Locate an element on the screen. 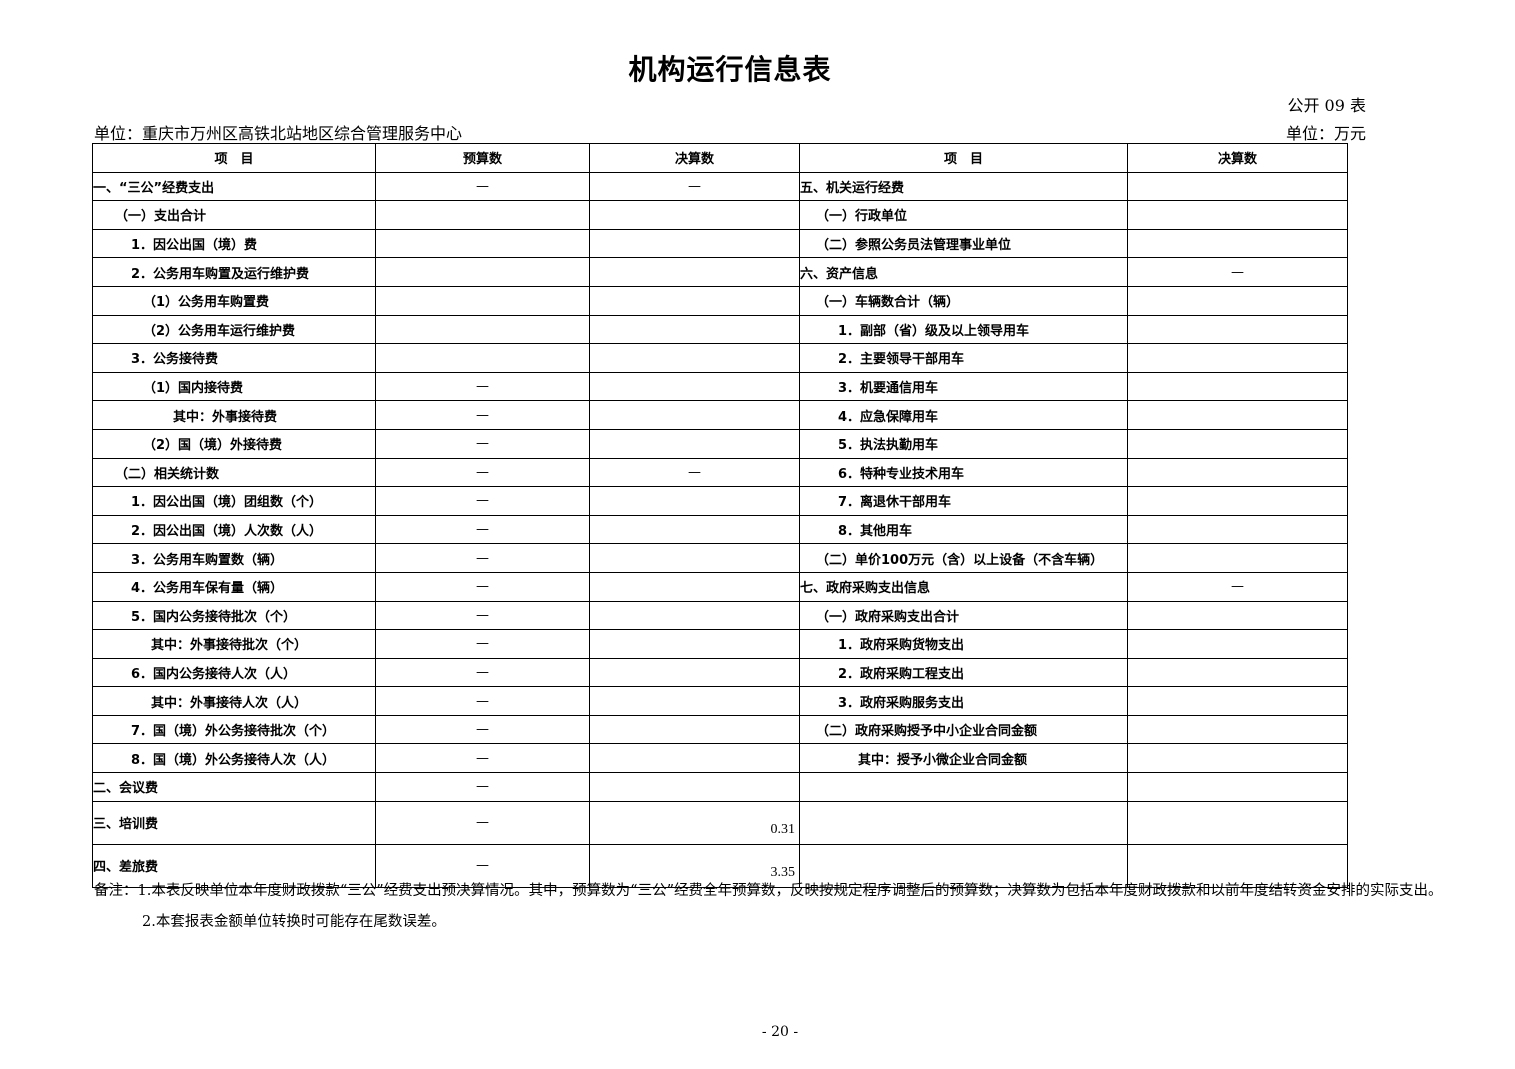 The height and width of the screenshot is (1069, 1515). item-label-right: （一）政府采购支出合计 is located at coordinates (963, 615).